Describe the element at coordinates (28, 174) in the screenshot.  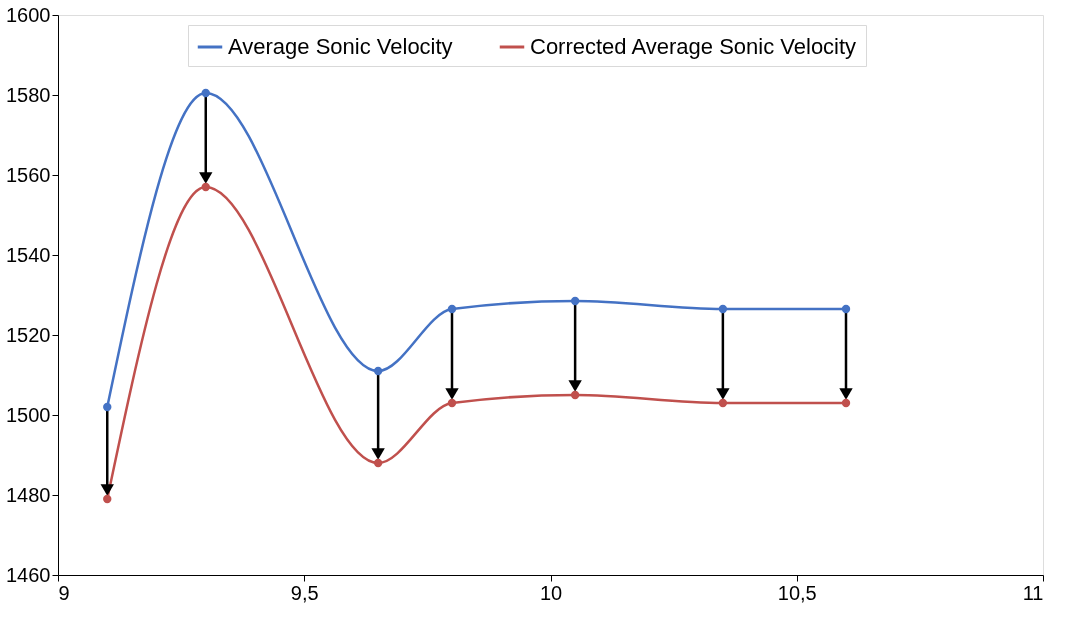
I see `y-tick-label: 1560` at that location.